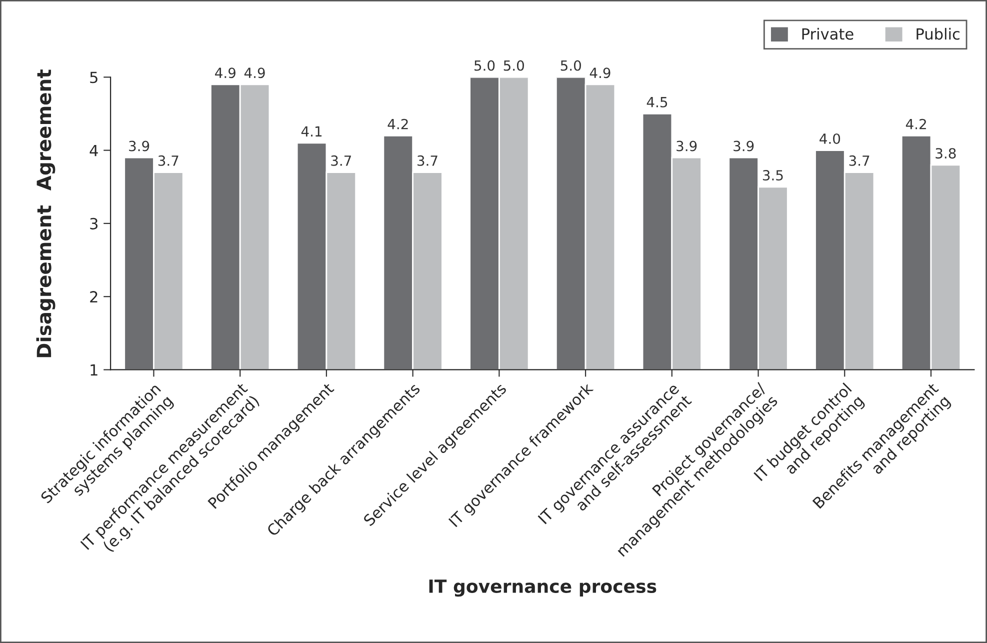 This screenshot has width=987, height=643. Describe the element at coordinates (94, 150) in the screenshot. I see `y-tick-label: 4` at that location.